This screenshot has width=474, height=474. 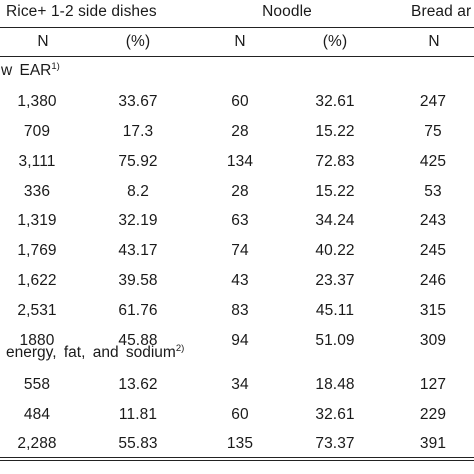 What do you see at coordinates (138, 41) in the screenshot?
I see `subheader-percent-1: (%)` at bounding box center [138, 41].